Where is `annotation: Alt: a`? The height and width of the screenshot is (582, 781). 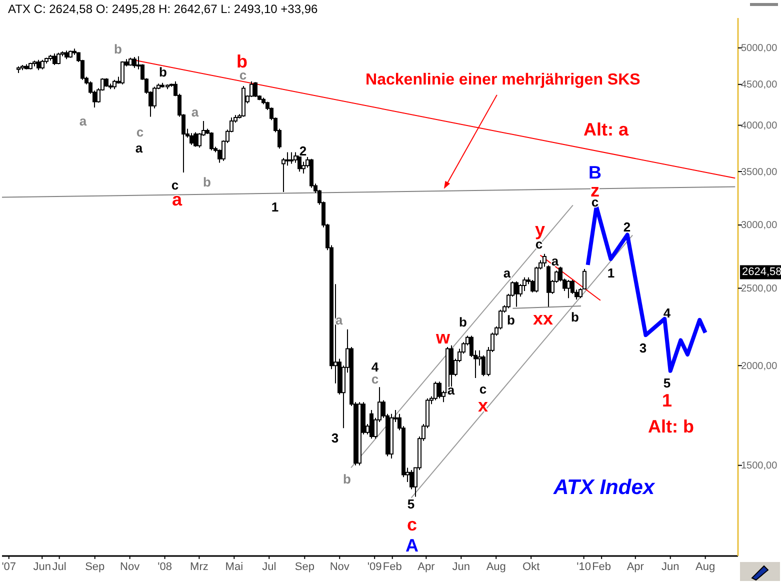
annotation: Alt: a is located at coordinates (607, 129).